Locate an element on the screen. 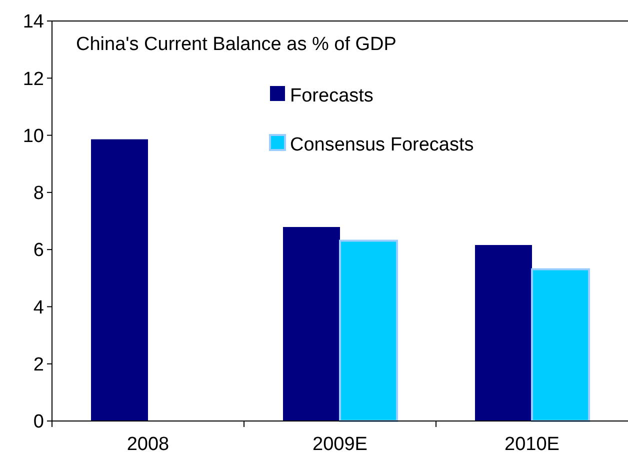 This screenshot has width=628, height=465. x-tick-label: 2010E is located at coordinates (532, 444).